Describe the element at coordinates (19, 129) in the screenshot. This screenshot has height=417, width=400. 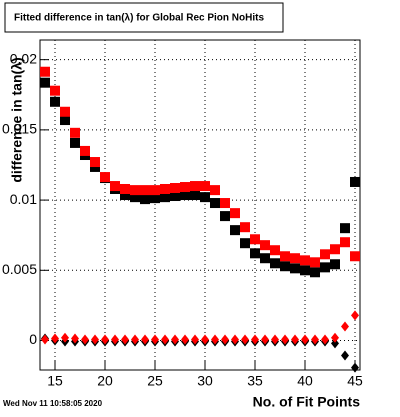
I see `y-tick-label: 0.015` at that location.